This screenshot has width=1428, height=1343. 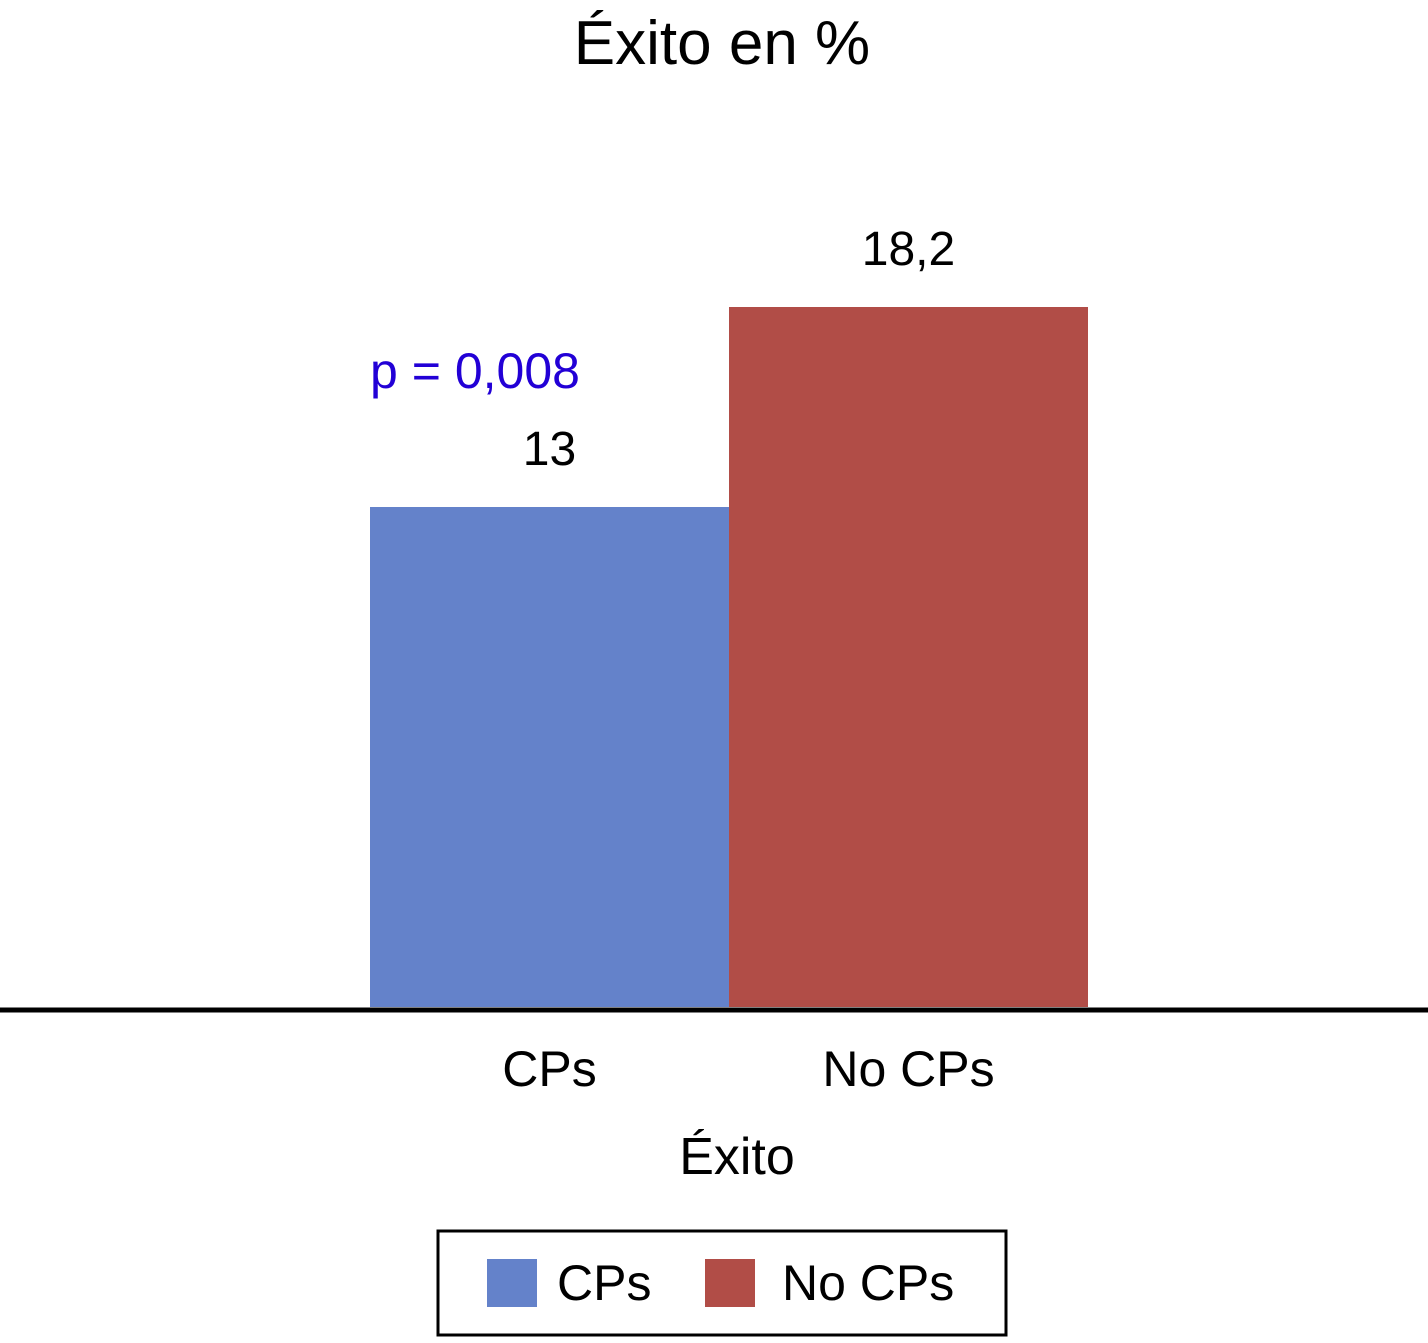 I want to click on p-value-annotation: p = 0,008, so click(x=475, y=371).